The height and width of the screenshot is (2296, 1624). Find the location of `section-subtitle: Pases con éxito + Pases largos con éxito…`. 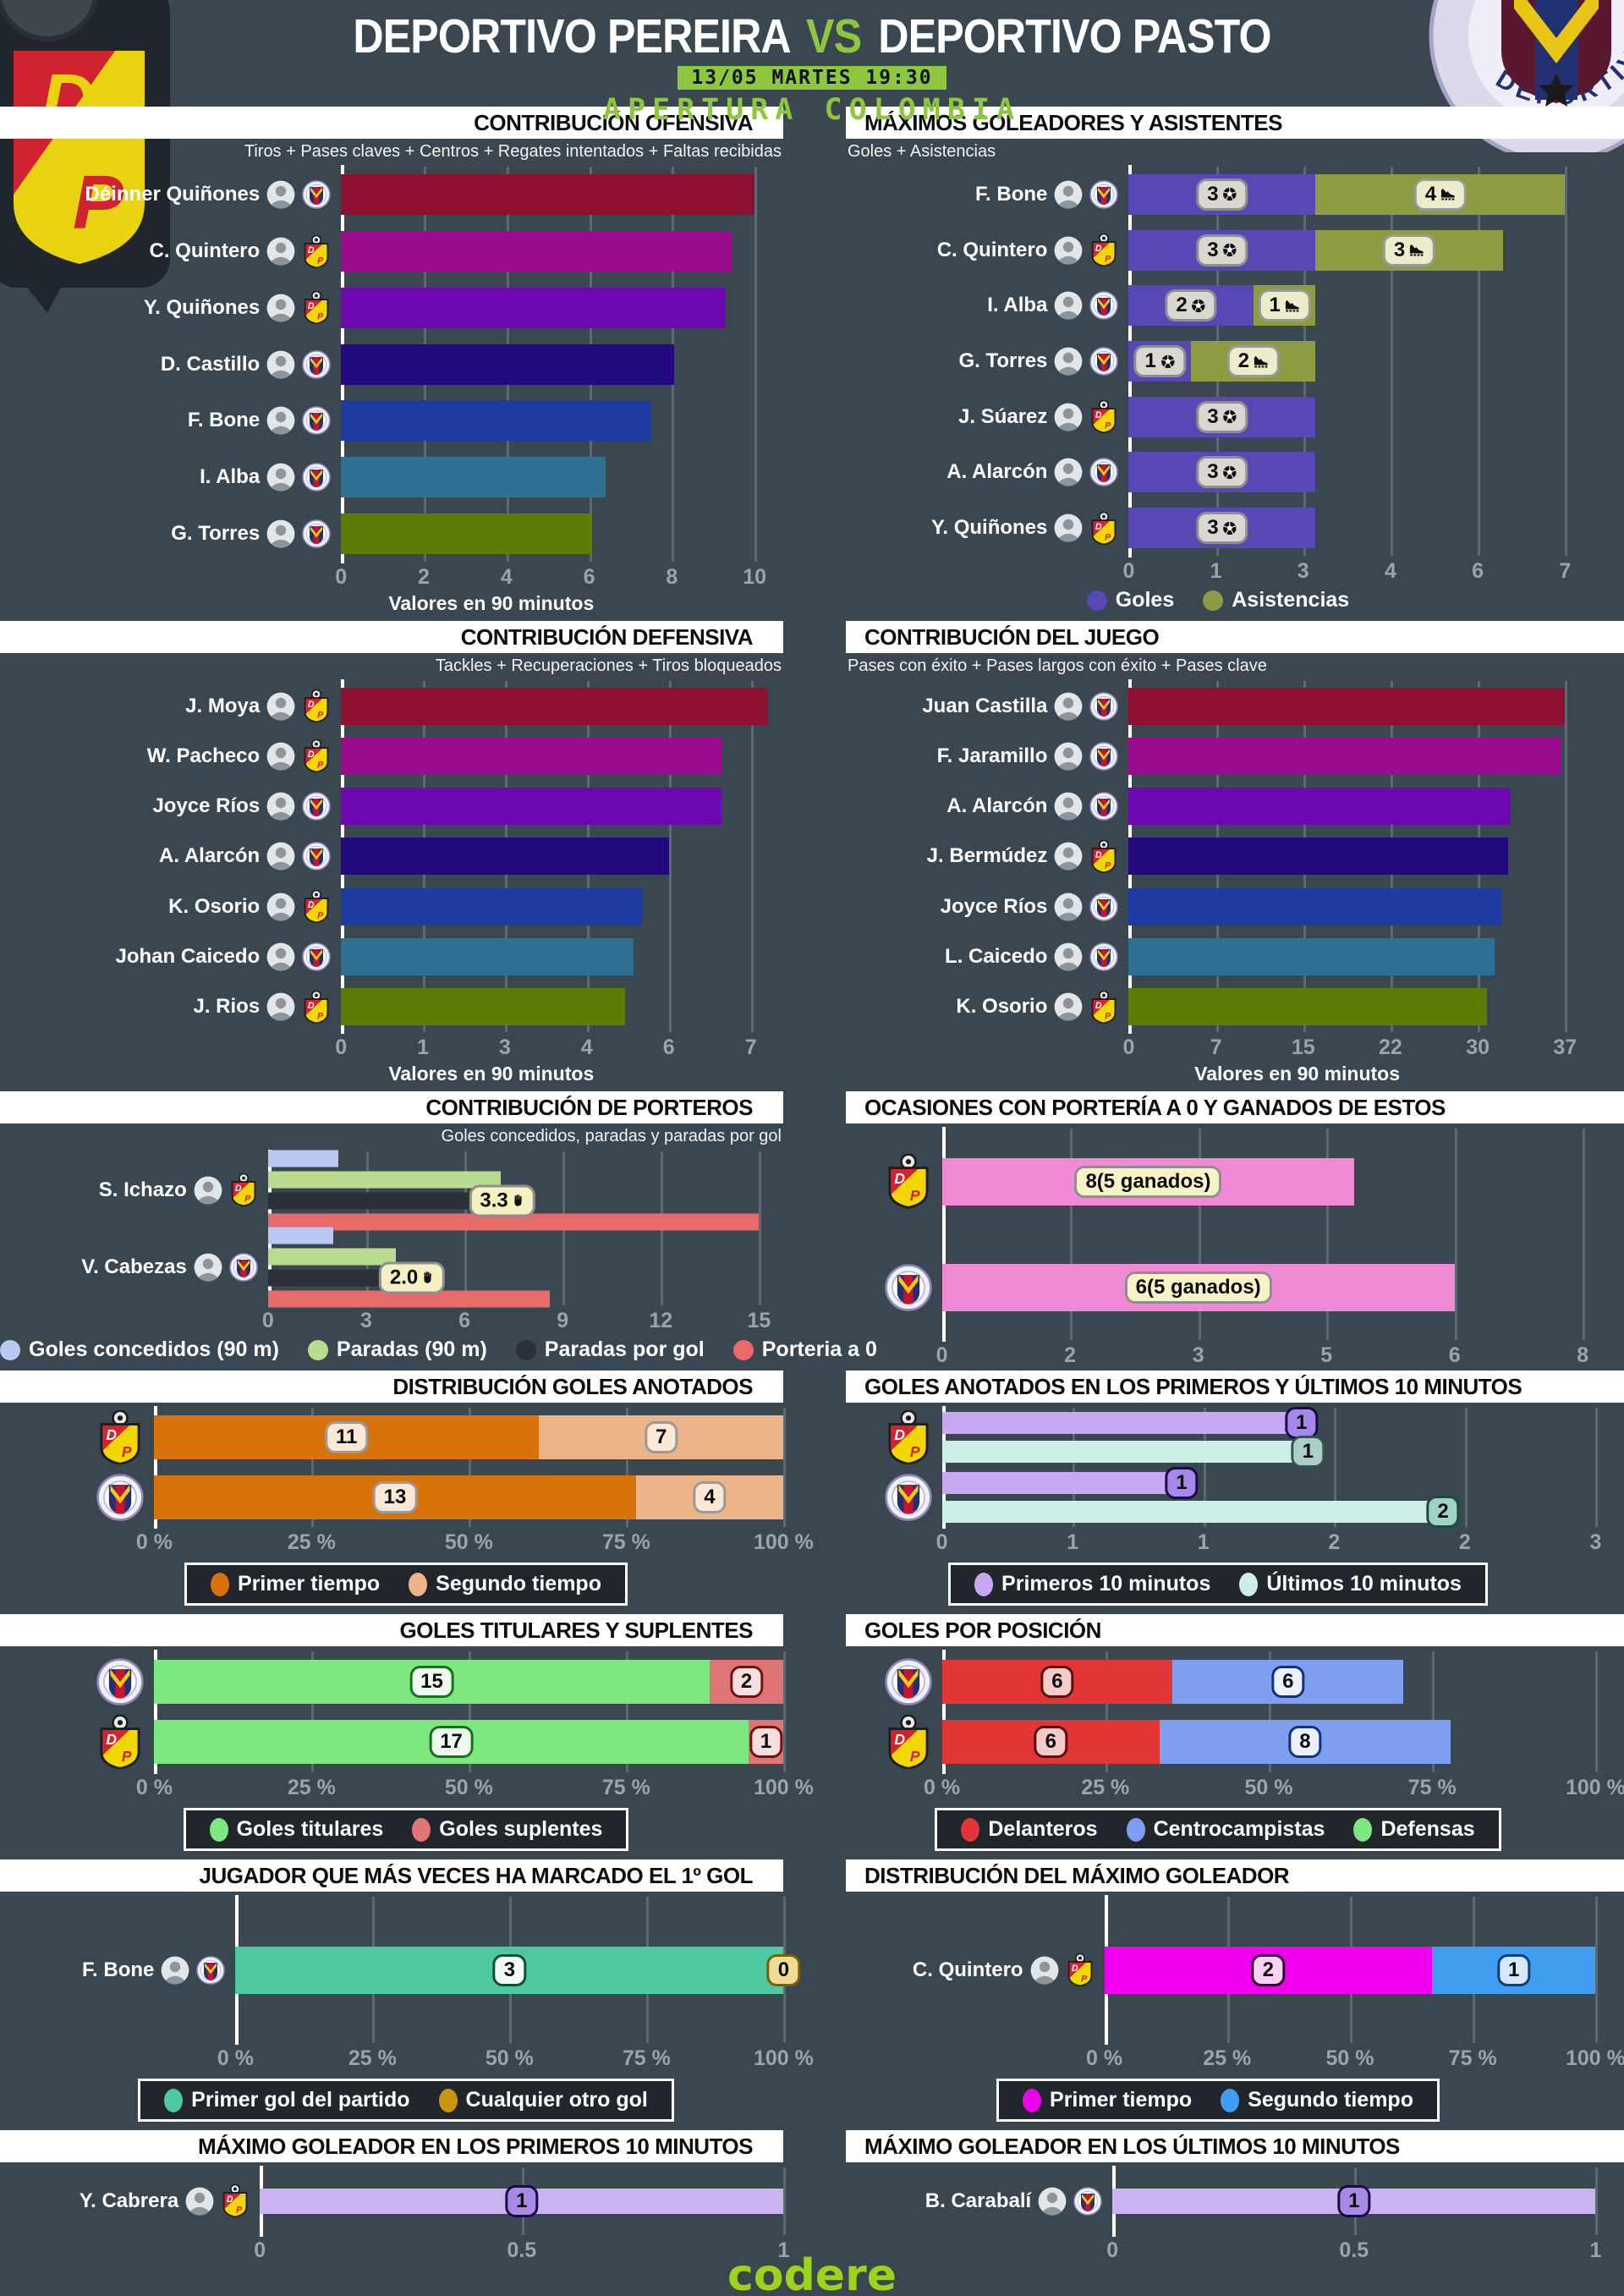

section-subtitle: Pases con éxito + Pases largos con éxito… is located at coordinates (1058, 665).